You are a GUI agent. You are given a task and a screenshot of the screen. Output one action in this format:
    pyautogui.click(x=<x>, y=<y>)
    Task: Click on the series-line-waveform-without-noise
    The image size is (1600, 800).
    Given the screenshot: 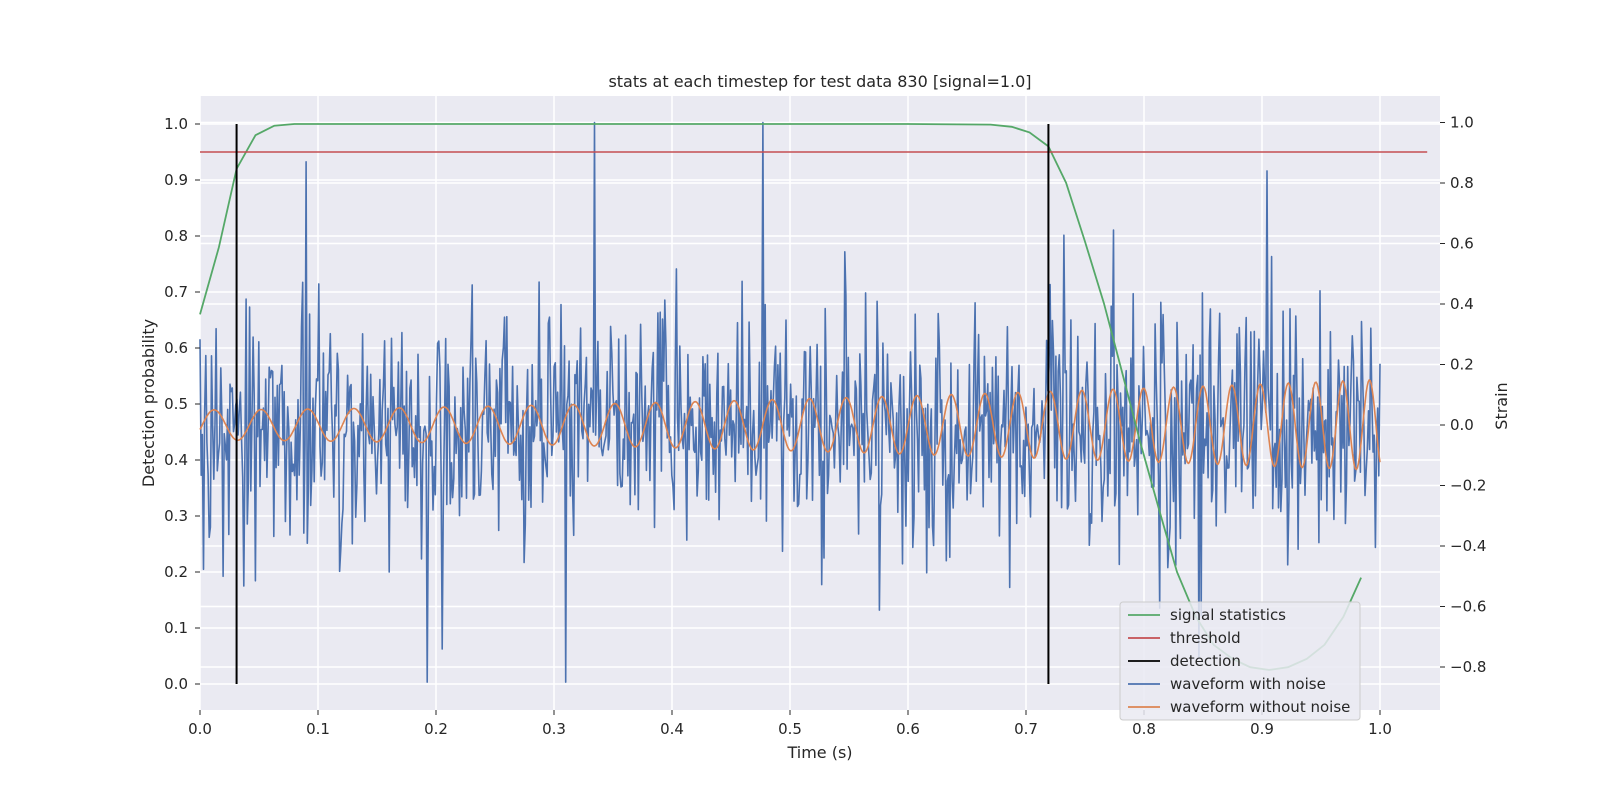 What is the action you would take?
    pyautogui.click(x=790, y=424)
    